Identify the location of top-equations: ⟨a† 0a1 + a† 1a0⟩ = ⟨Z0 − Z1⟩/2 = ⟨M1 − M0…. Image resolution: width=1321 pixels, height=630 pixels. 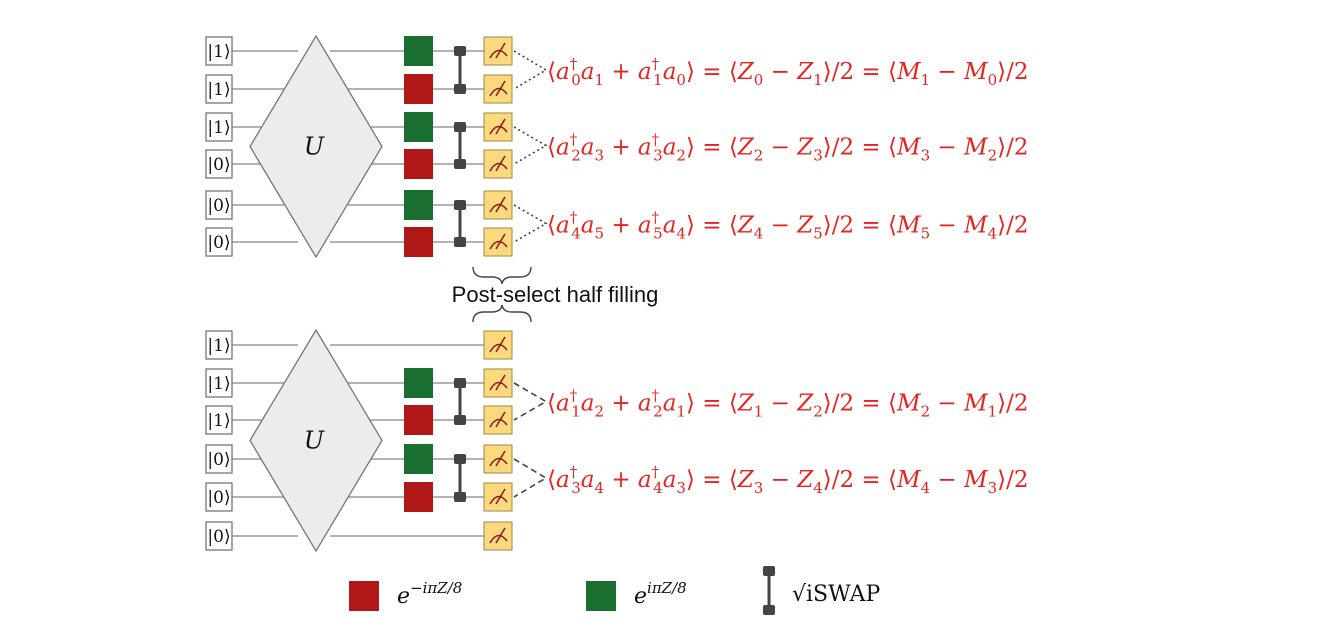
(770, 146).